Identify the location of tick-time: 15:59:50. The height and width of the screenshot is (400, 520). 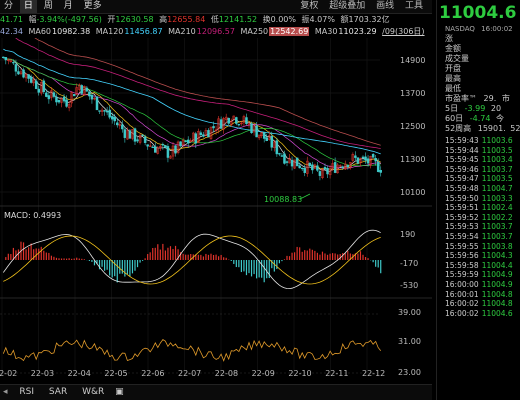
(462, 198).